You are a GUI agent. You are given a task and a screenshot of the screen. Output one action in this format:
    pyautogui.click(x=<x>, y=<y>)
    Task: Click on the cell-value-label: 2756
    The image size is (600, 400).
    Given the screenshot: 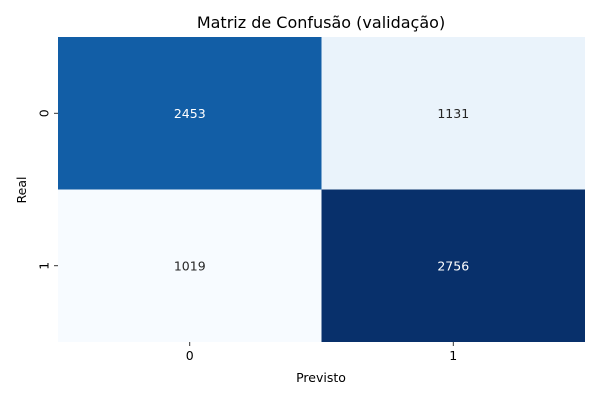 What is the action you would take?
    pyautogui.click(x=453, y=265)
    